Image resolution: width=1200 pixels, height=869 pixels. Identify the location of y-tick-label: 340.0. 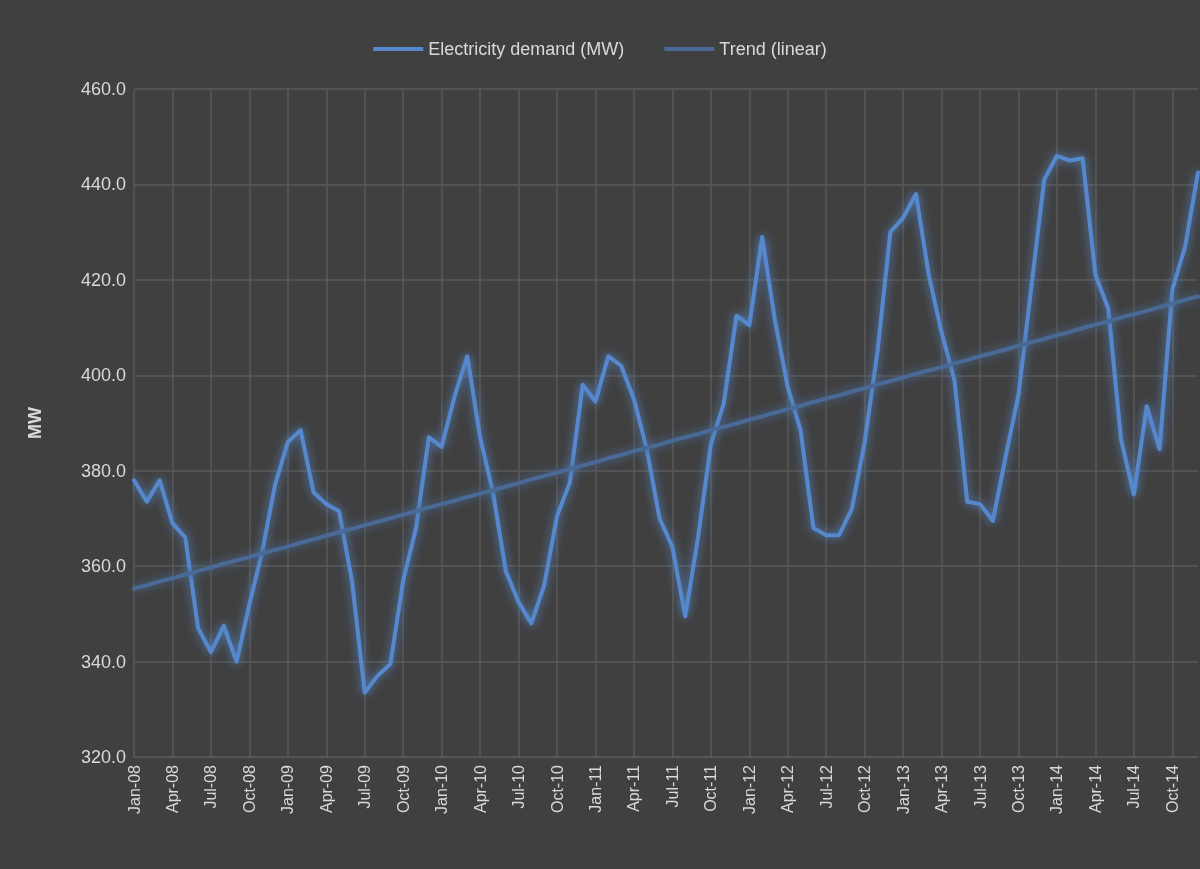
(103, 661).